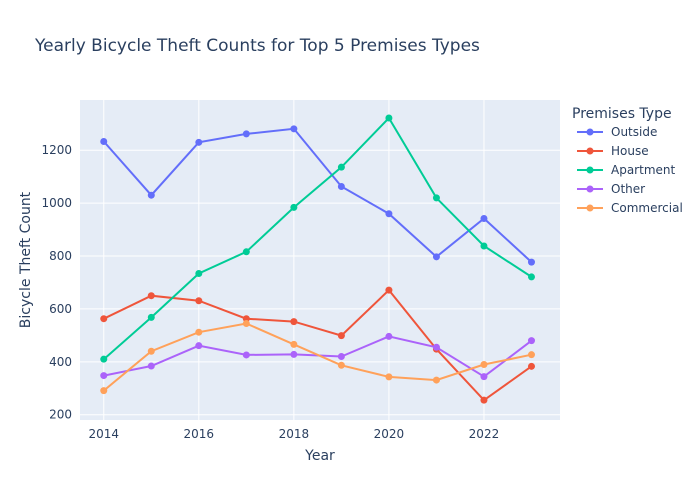  I want to click on series-house, so click(317, 345).